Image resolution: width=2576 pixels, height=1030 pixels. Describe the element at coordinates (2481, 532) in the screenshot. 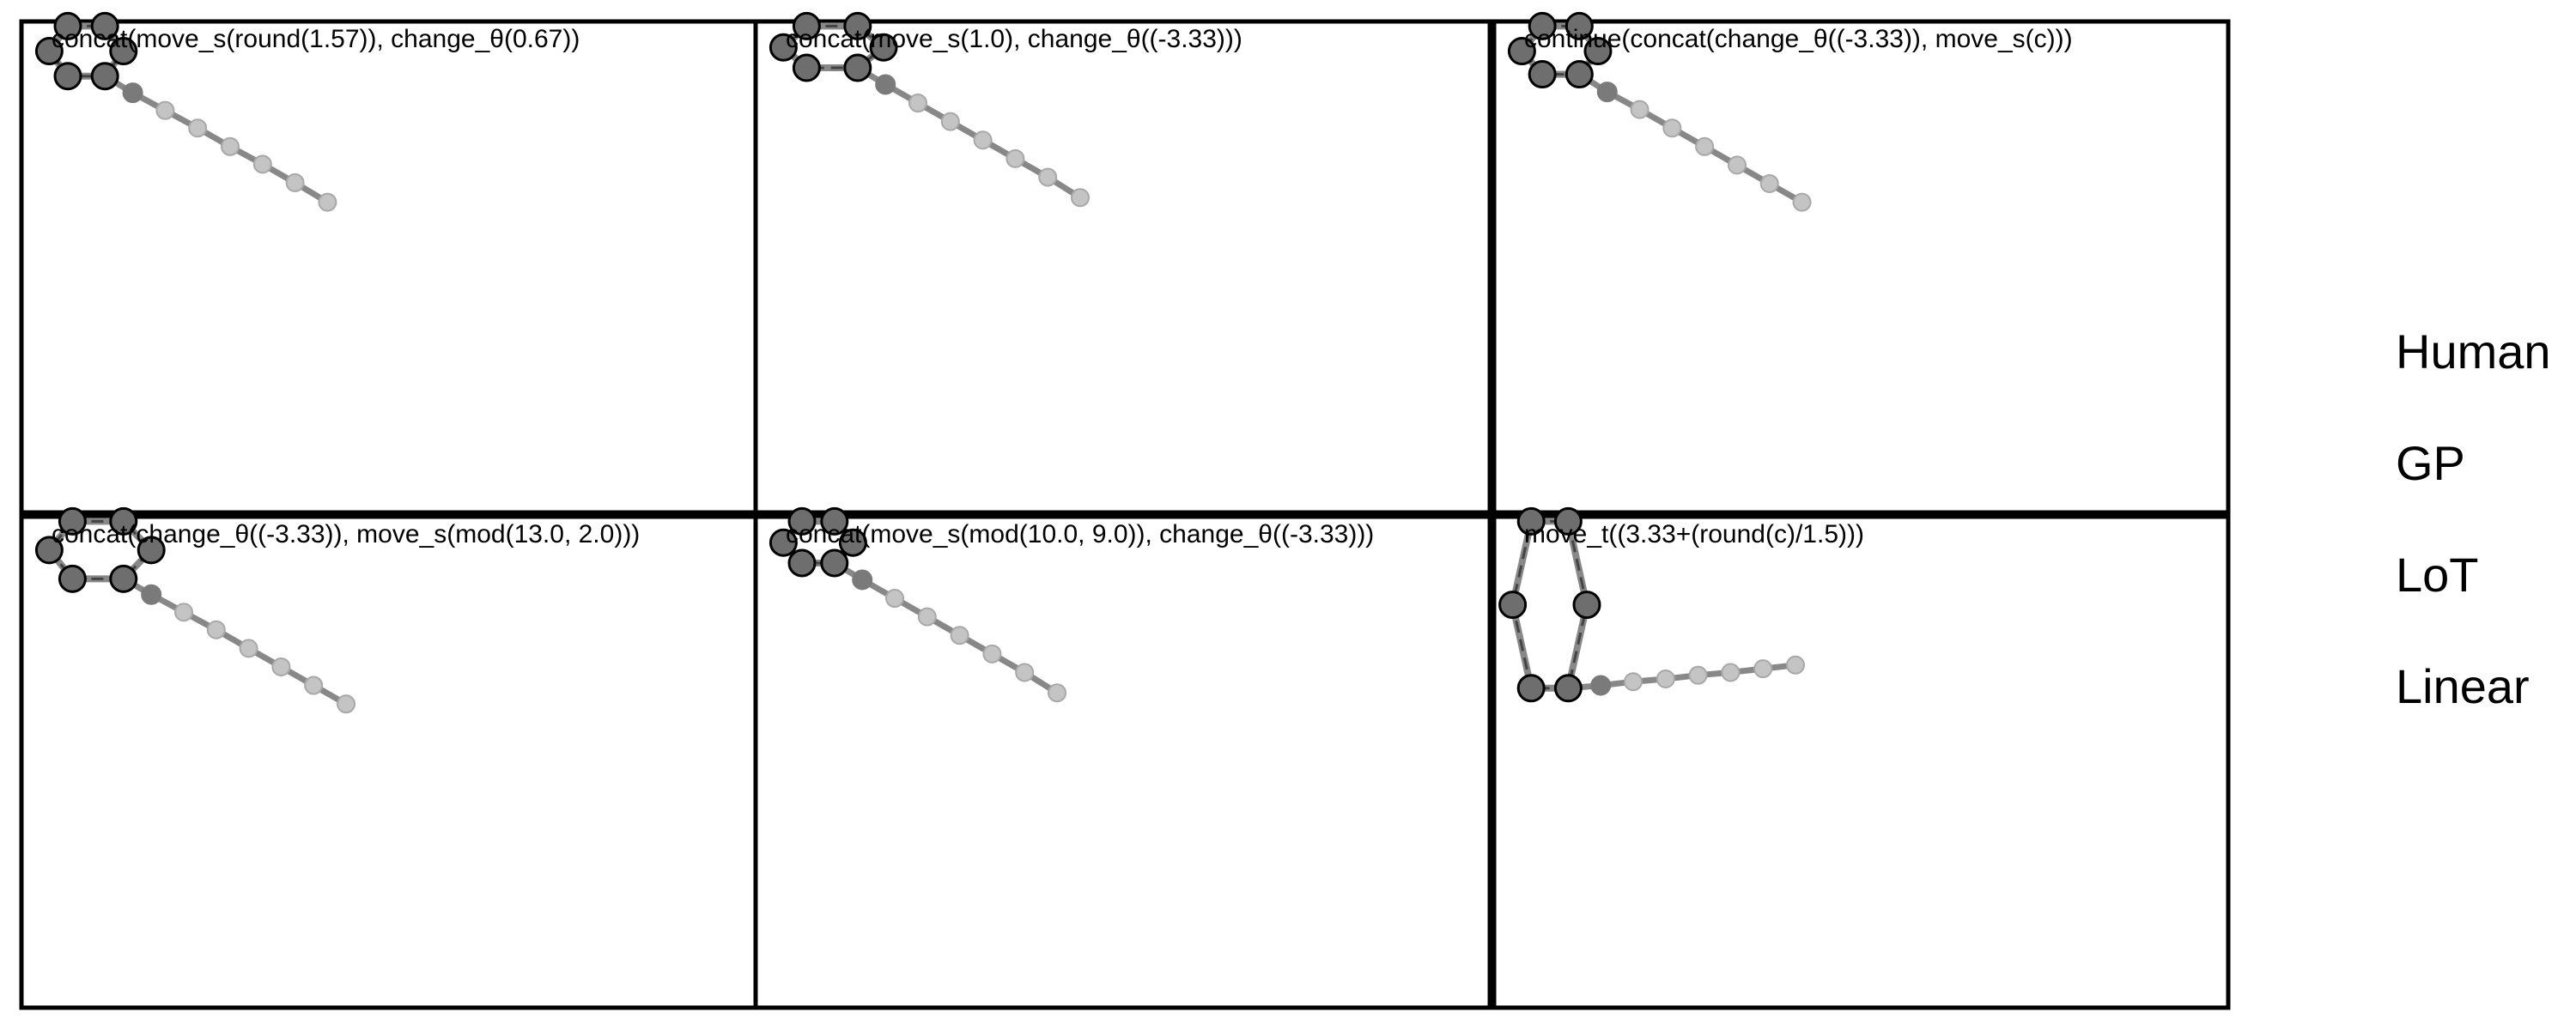

I see `legend: Human GP LoT Linear` at that location.